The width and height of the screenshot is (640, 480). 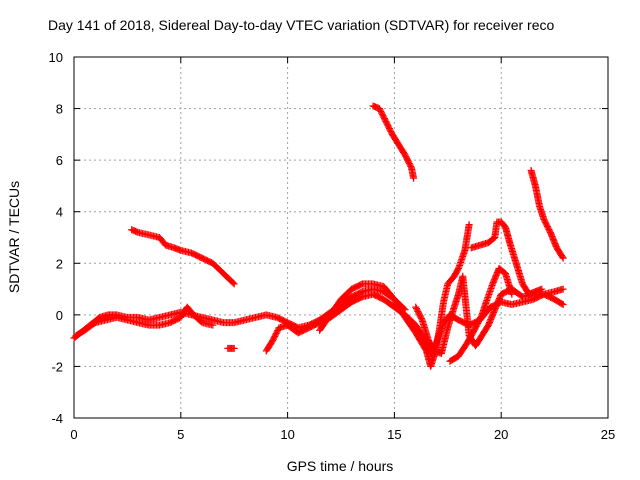 I want to click on series-track-g, so click(x=393, y=142).